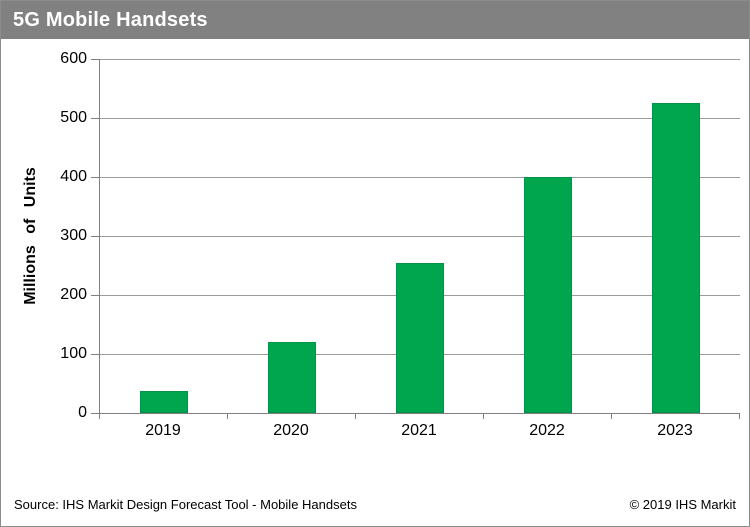 The width and height of the screenshot is (750, 527). What do you see at coordinates (548, 295) in the screenshot?
I see `bar-2022` at bounding box center [548, 295].